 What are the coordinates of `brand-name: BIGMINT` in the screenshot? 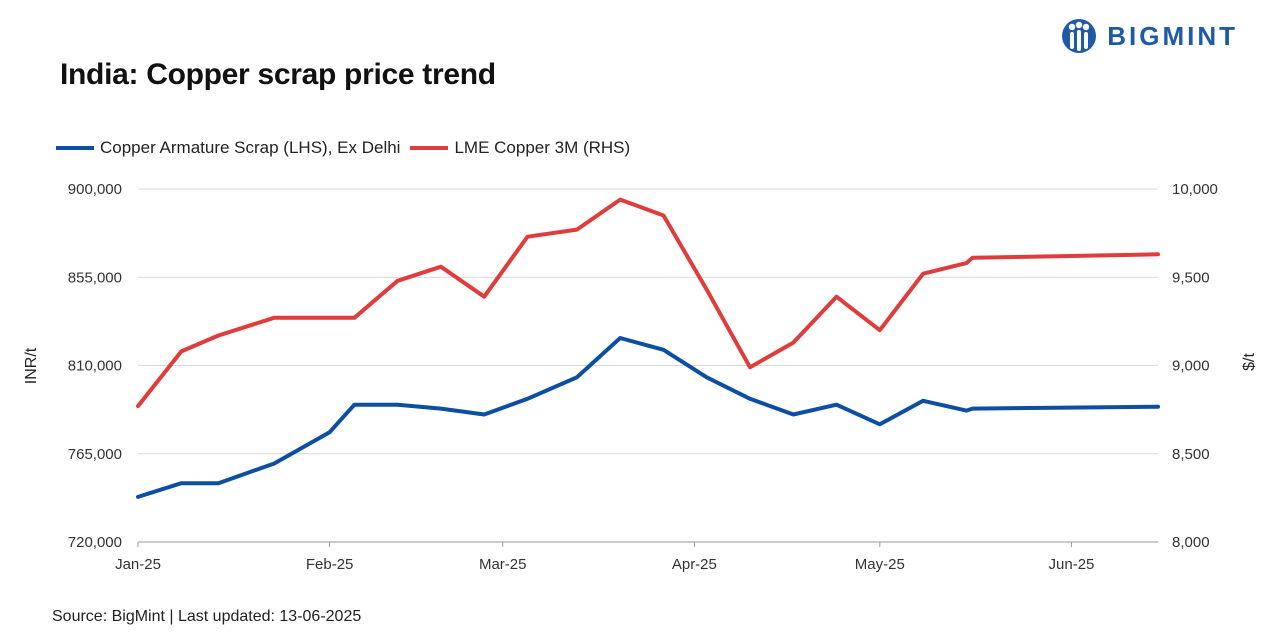 It's located at (1172, 35).